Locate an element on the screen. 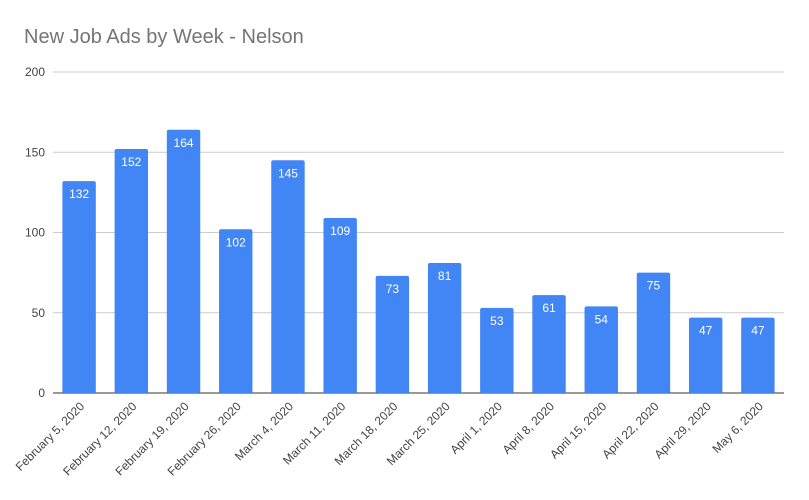  y-tick-label: 50 is located at coordinates (39, 313).